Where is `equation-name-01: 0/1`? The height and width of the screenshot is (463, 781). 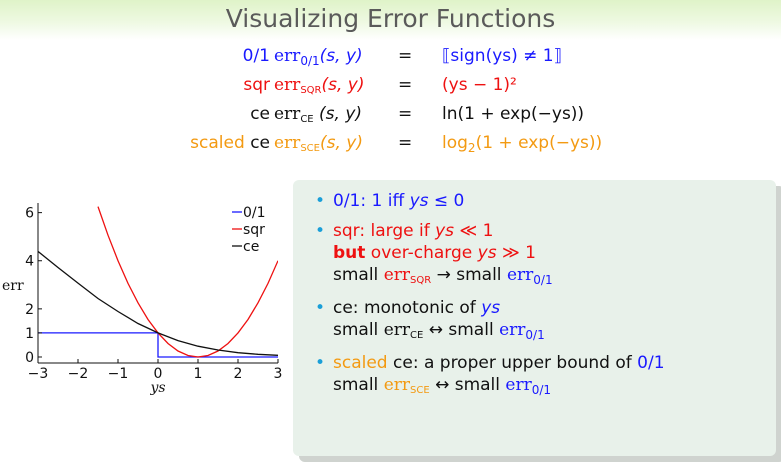
equation-name-01: 0/1 is located at coordinates (256, 56).